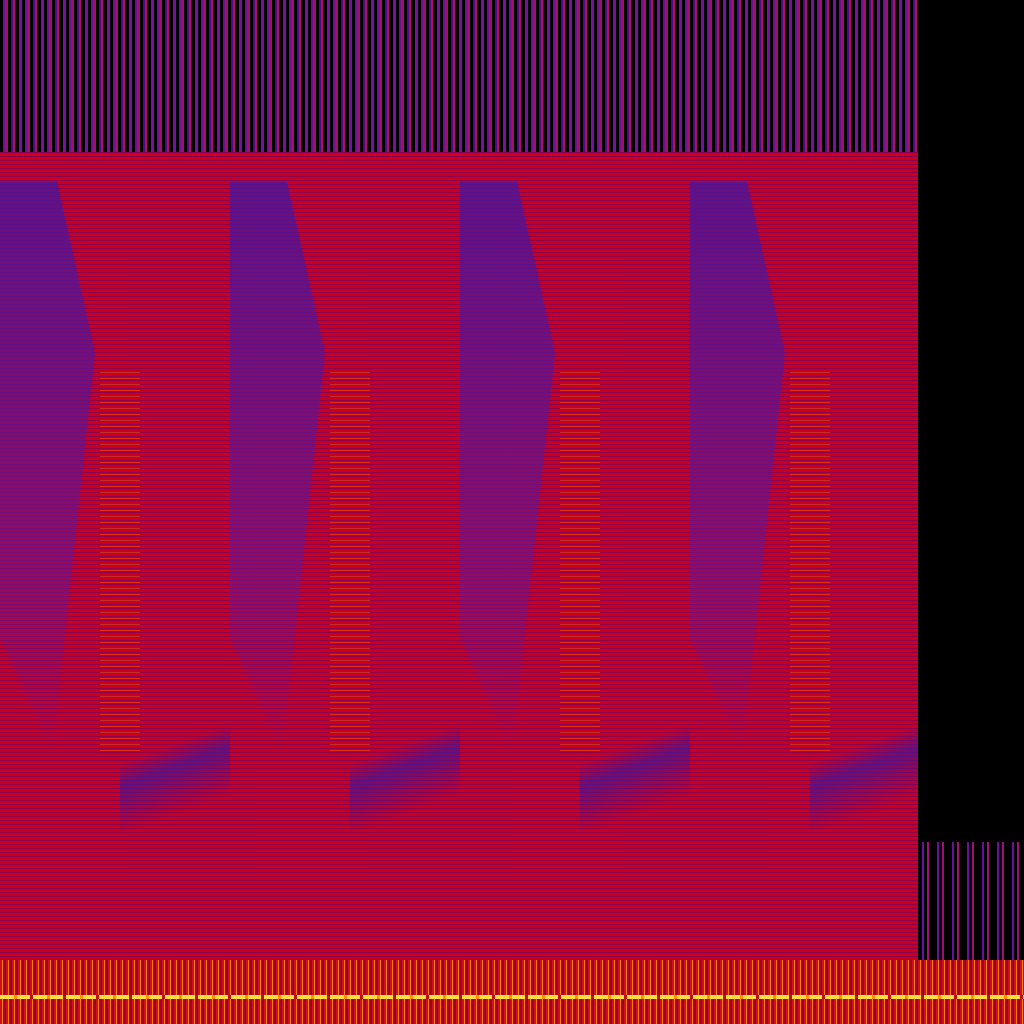 The width and height of the screenshot is (1024, 1024). I want to click on right-low-stripes, so click(971, 902).